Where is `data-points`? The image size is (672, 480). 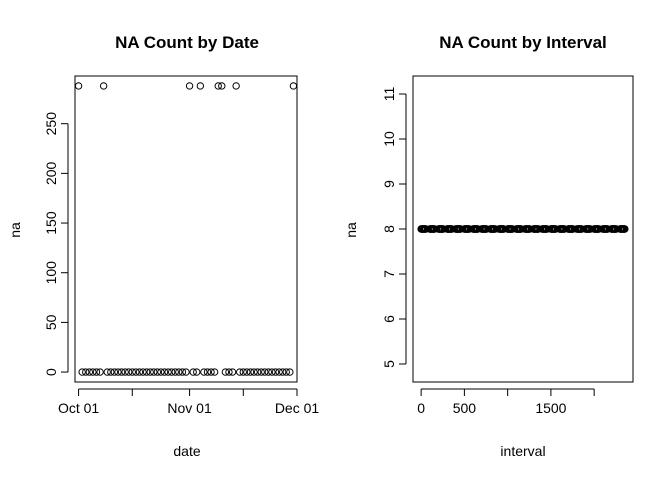
data-points is located at coordinates (523, 229).